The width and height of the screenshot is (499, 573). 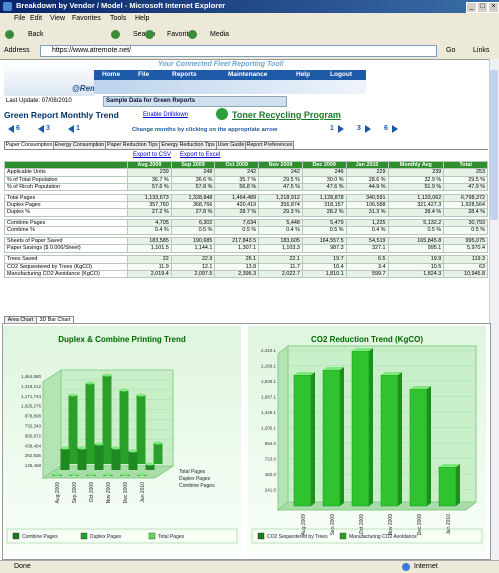 What do you see at coordinates (465, 230) in the screenshot?
I see `table-cell: 0.5 %` at bounding box center [465, 230].